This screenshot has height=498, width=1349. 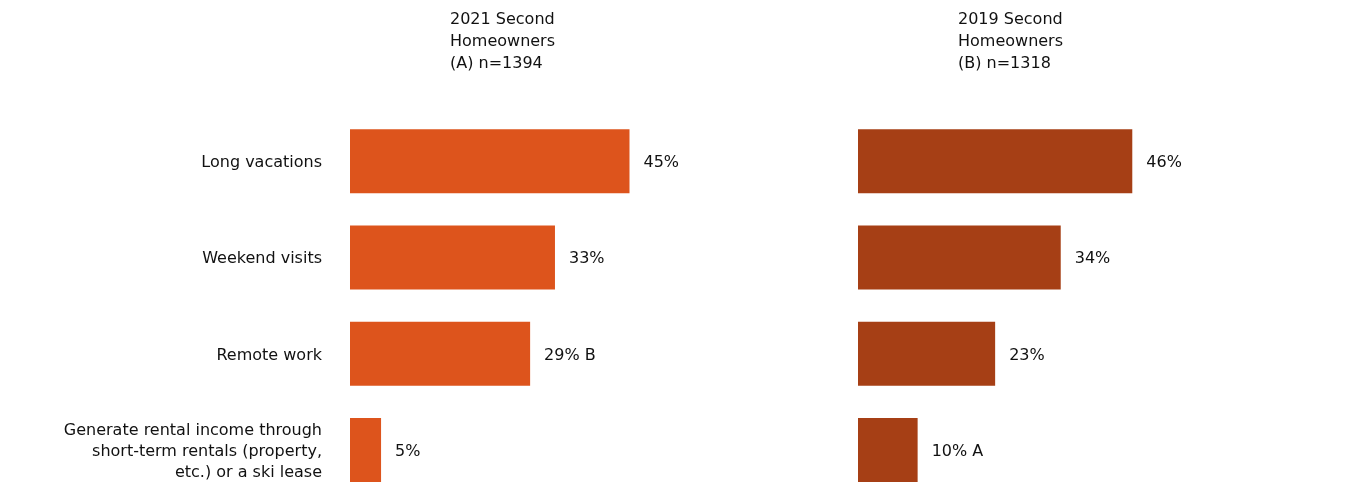 What do you see at coordinates (261, 161) in the screenshot?
I see `y-tick-label: Long vacations` at bounding box center [261, 161].